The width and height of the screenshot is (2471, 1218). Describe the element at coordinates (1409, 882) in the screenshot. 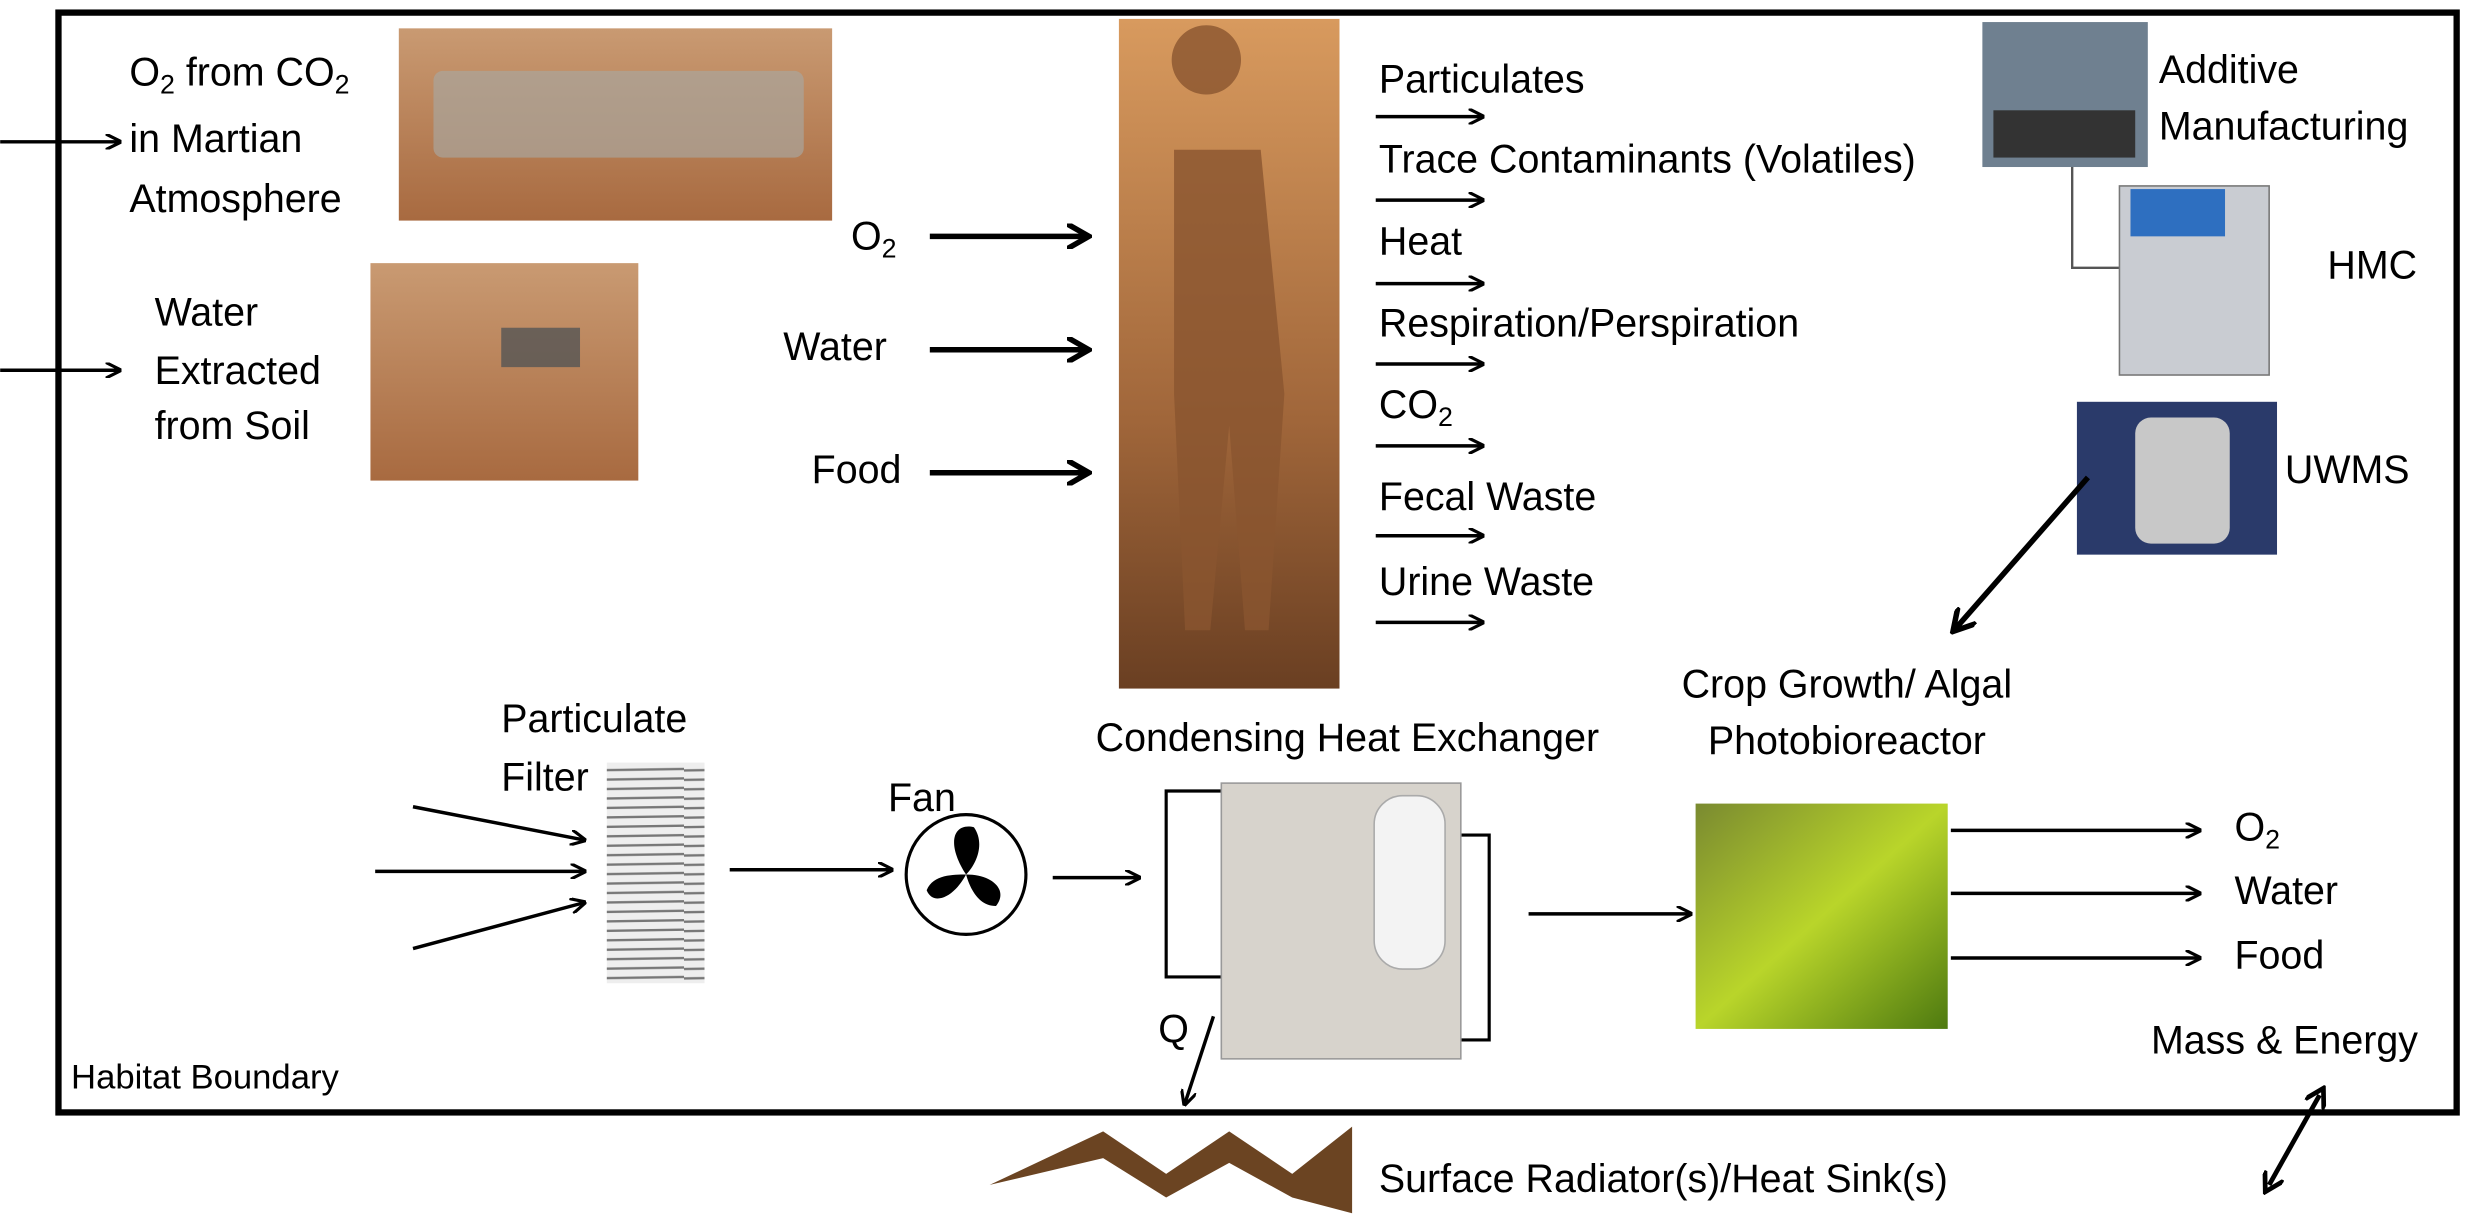

I see `chx-shape` at that location.